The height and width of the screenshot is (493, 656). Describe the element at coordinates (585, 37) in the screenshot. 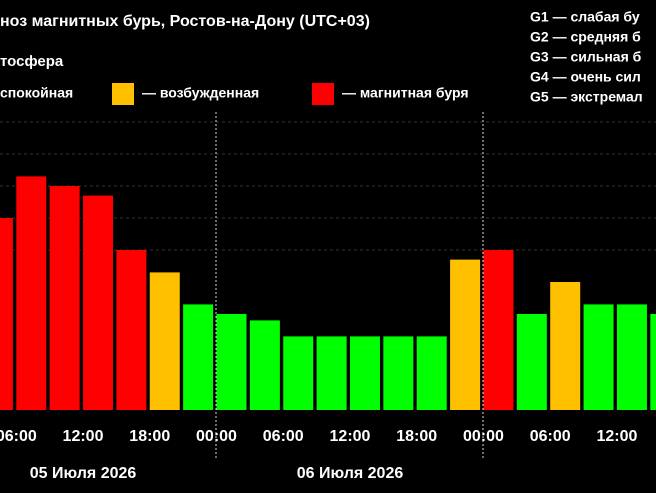

I see `scale-note: G2 — средняя б` at that location.